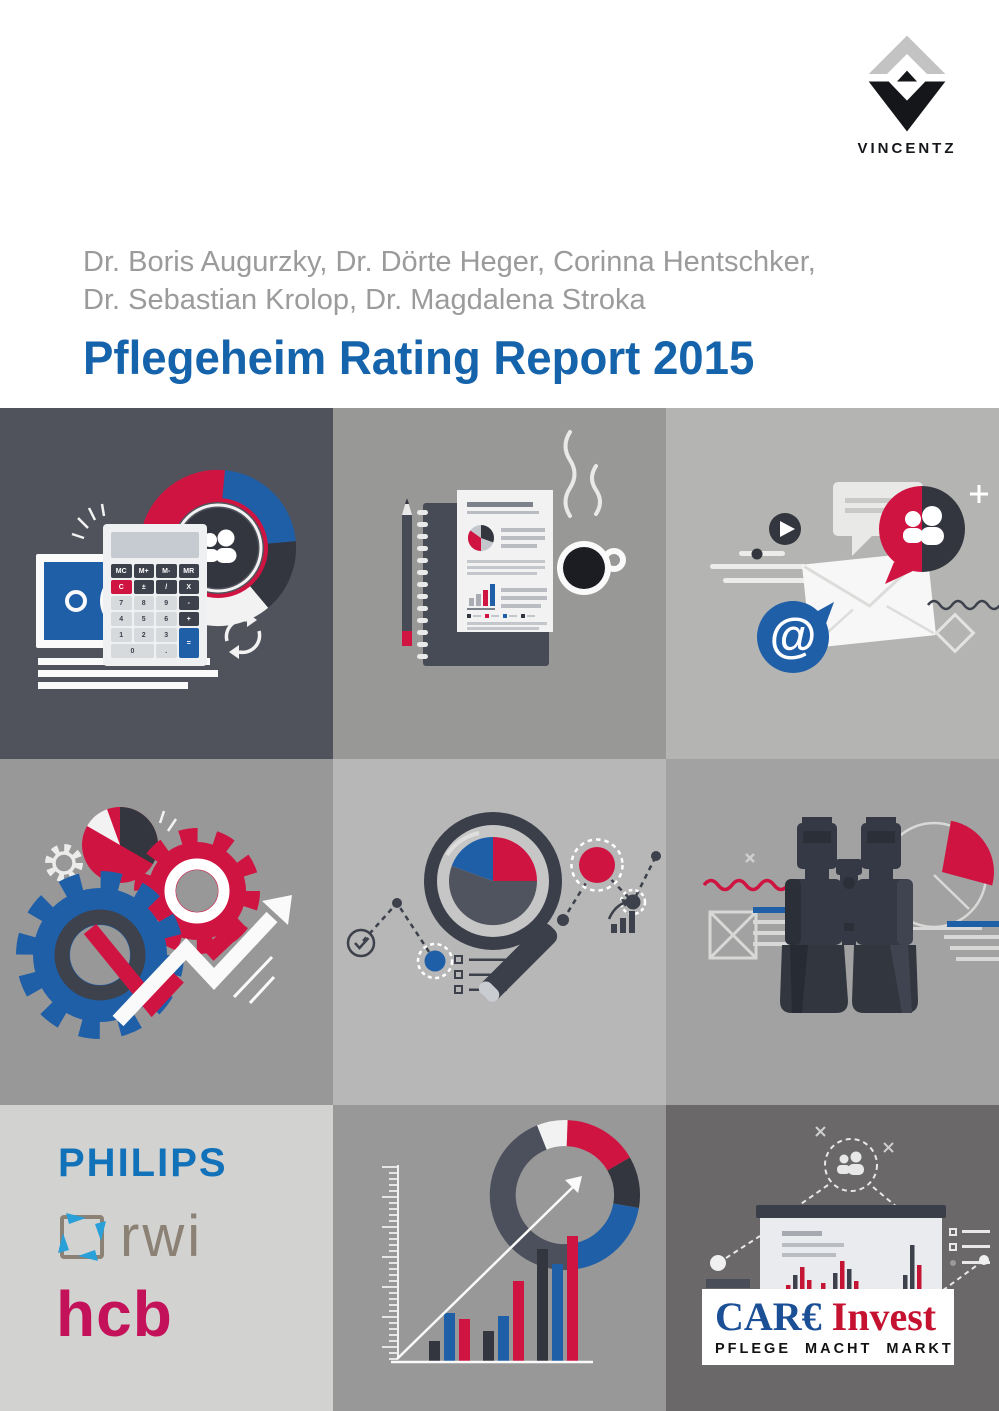 The image size is (999, 1411). I want to click on tile-growth-chart-illustration, so click(499, 1258).